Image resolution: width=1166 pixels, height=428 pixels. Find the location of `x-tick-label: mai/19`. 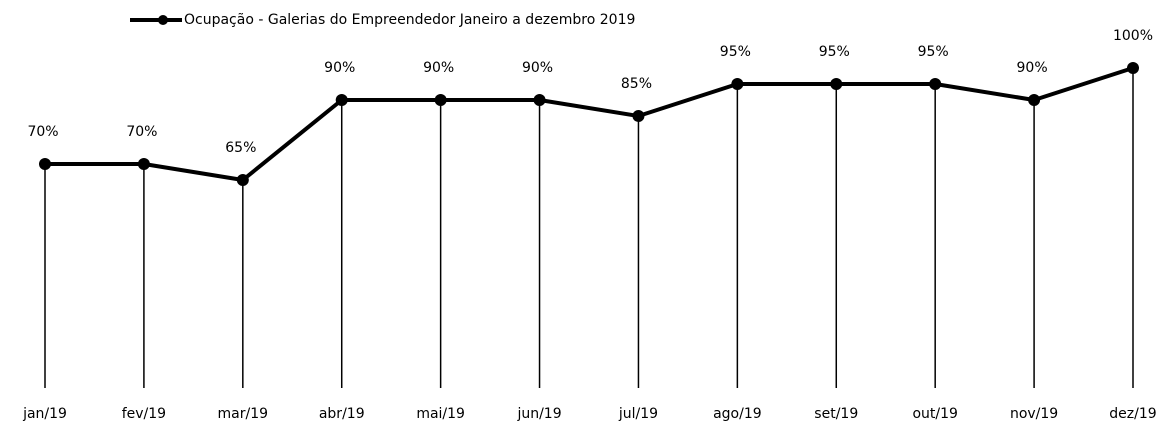

x-tick-label: mai/19 is located at coordinates (440, 414).